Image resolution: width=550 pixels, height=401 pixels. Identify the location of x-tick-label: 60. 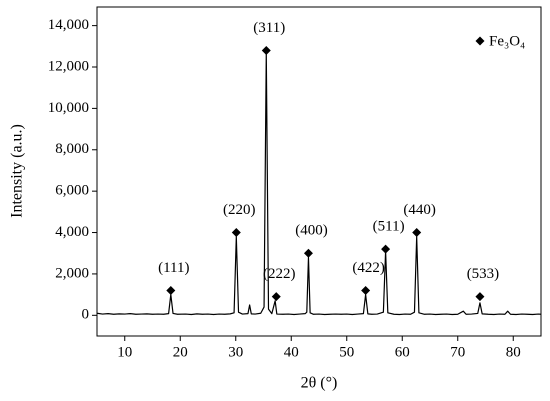
(402, 352).